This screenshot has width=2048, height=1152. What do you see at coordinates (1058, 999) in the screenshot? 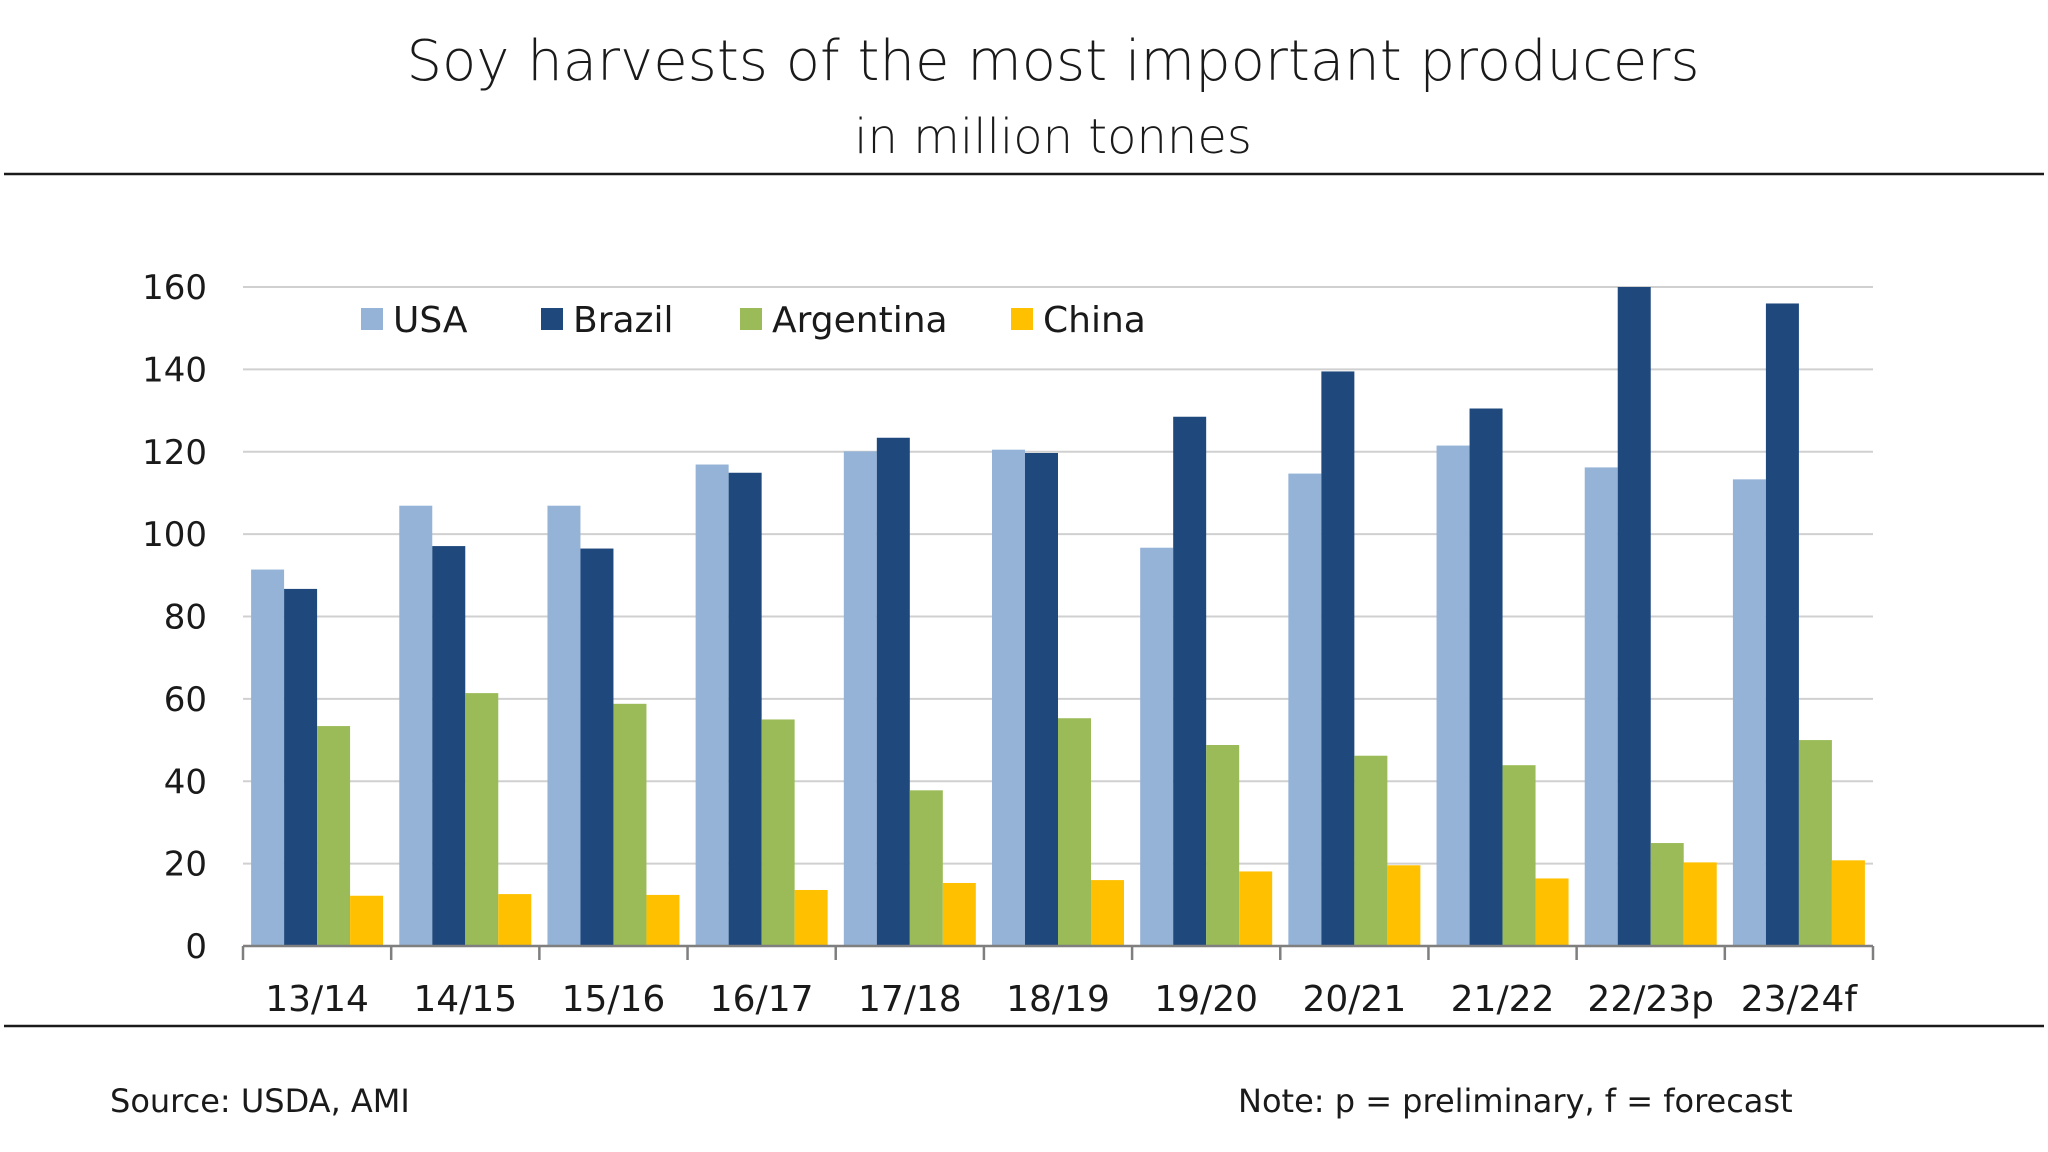
I see `x-tick-label: 18/19` at bounding box center [1058, 999].